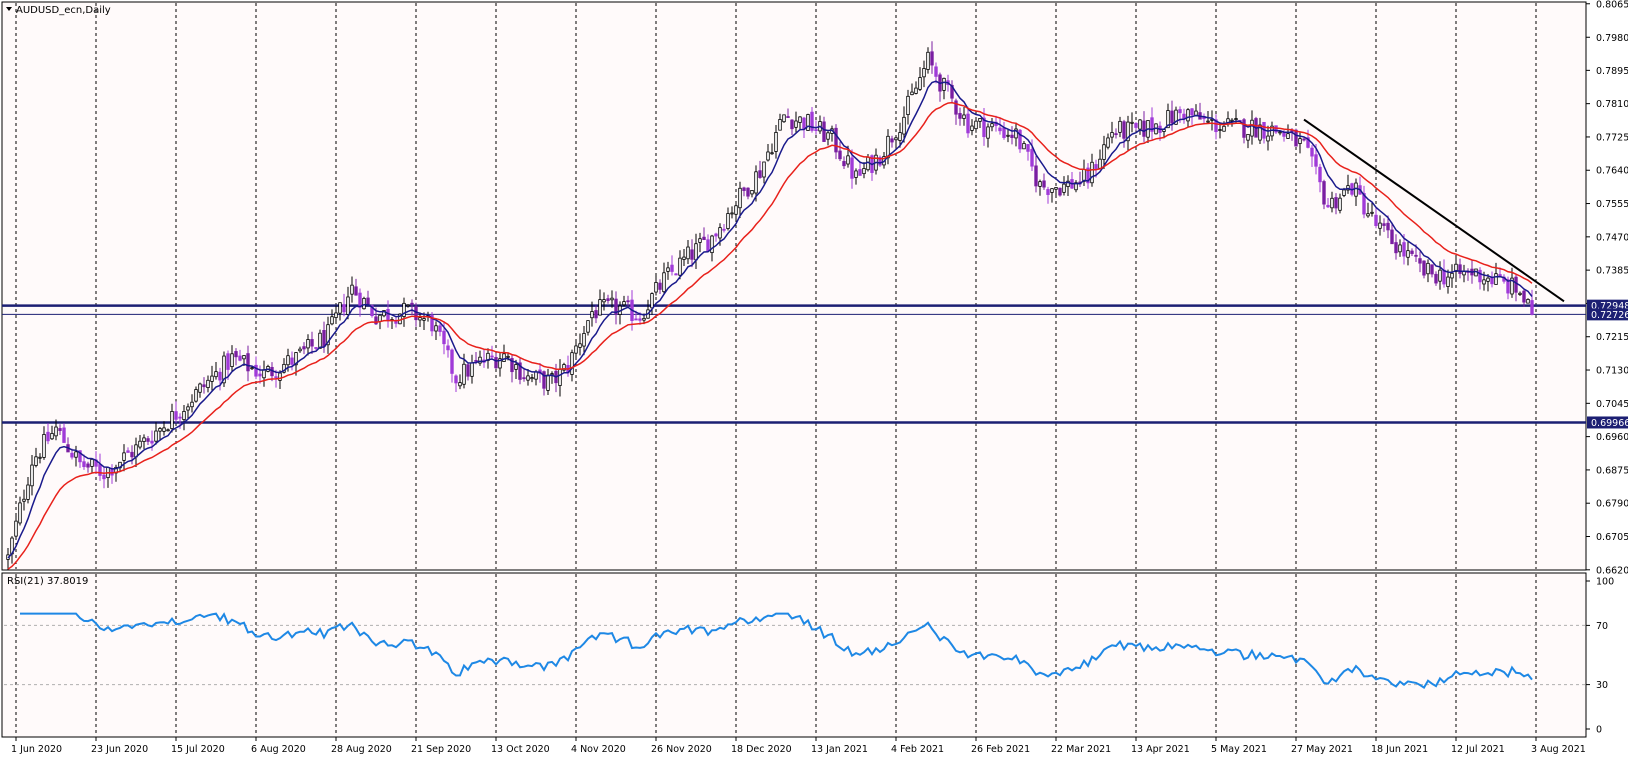 Image resolution: width=1628 pixels, height=760 pixels. I want to click on trendline-group, so click(1434, 210).